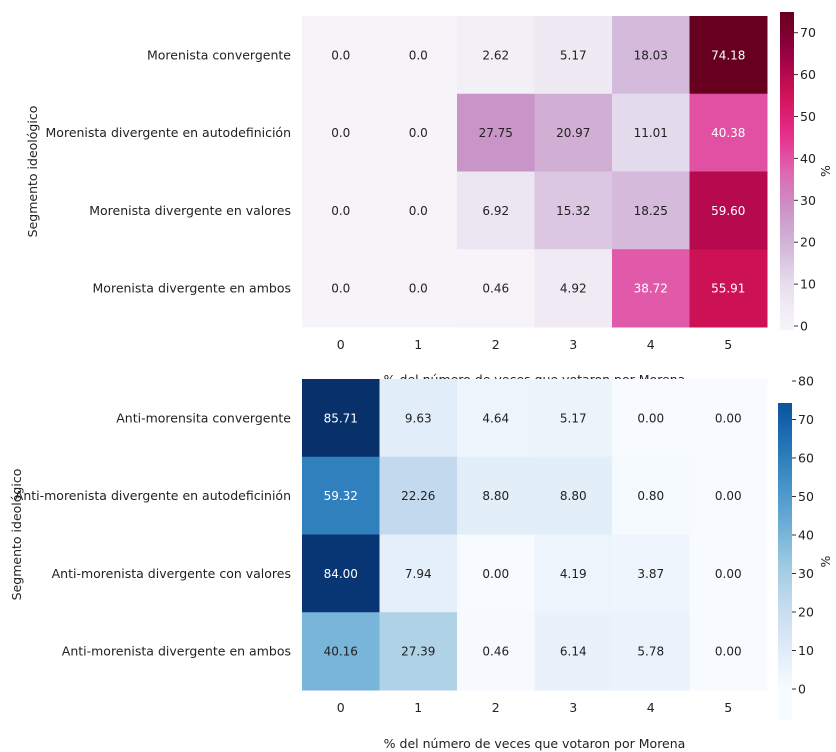 The image size is (836, 752). I want to click on colorbar-tick-label: 80, so click(806, 381).